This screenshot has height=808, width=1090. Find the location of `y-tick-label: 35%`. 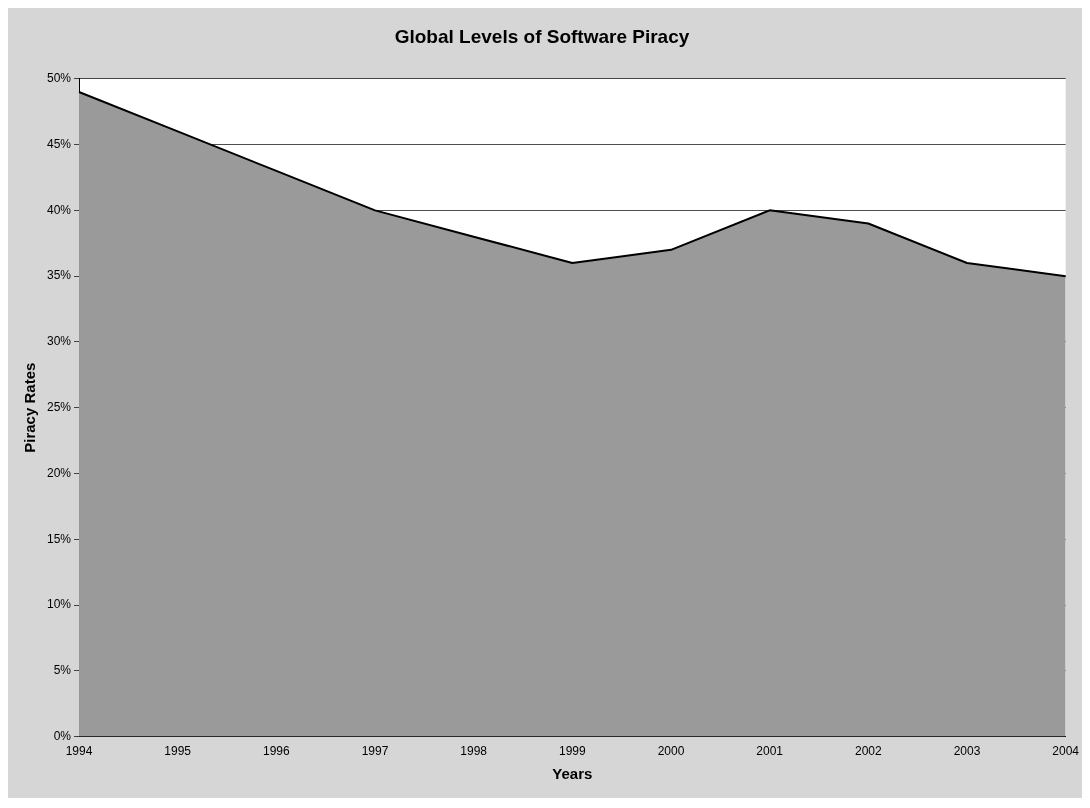

y-tick-label: 35% is located at coordinates (59, 275).